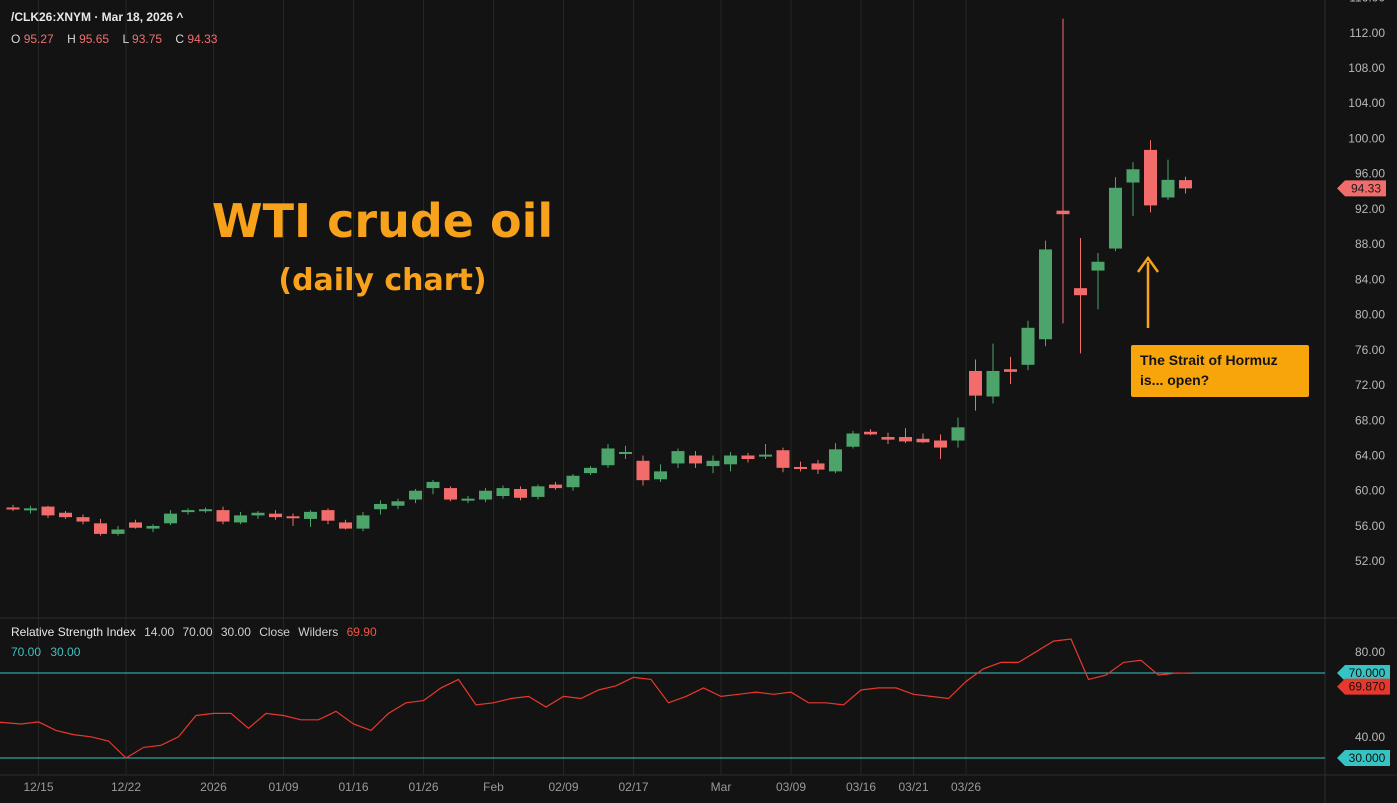  Describe the element at coordinates (180, 17) in the screenshot. I see `collapse-chevron-icon: ^` at that location.